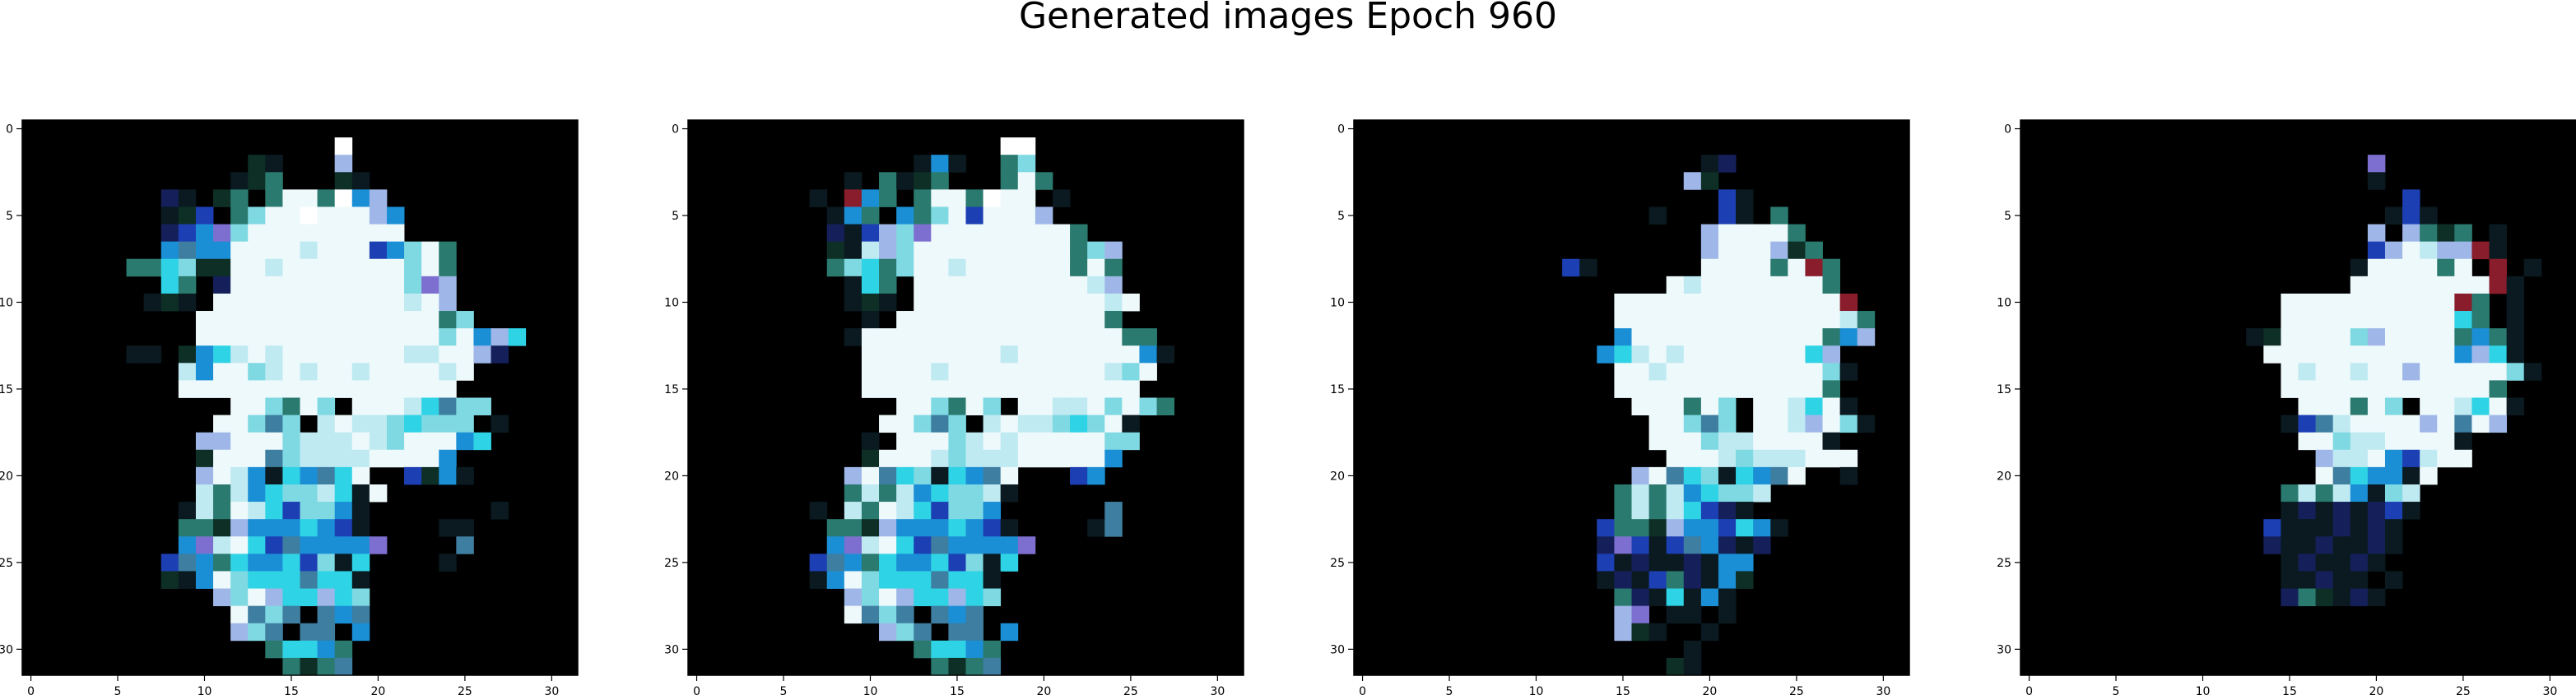 Image resolution: width=2576 pixels, height=695 pixels. I want to click on x-tick-label: 25, so click(465, 690).